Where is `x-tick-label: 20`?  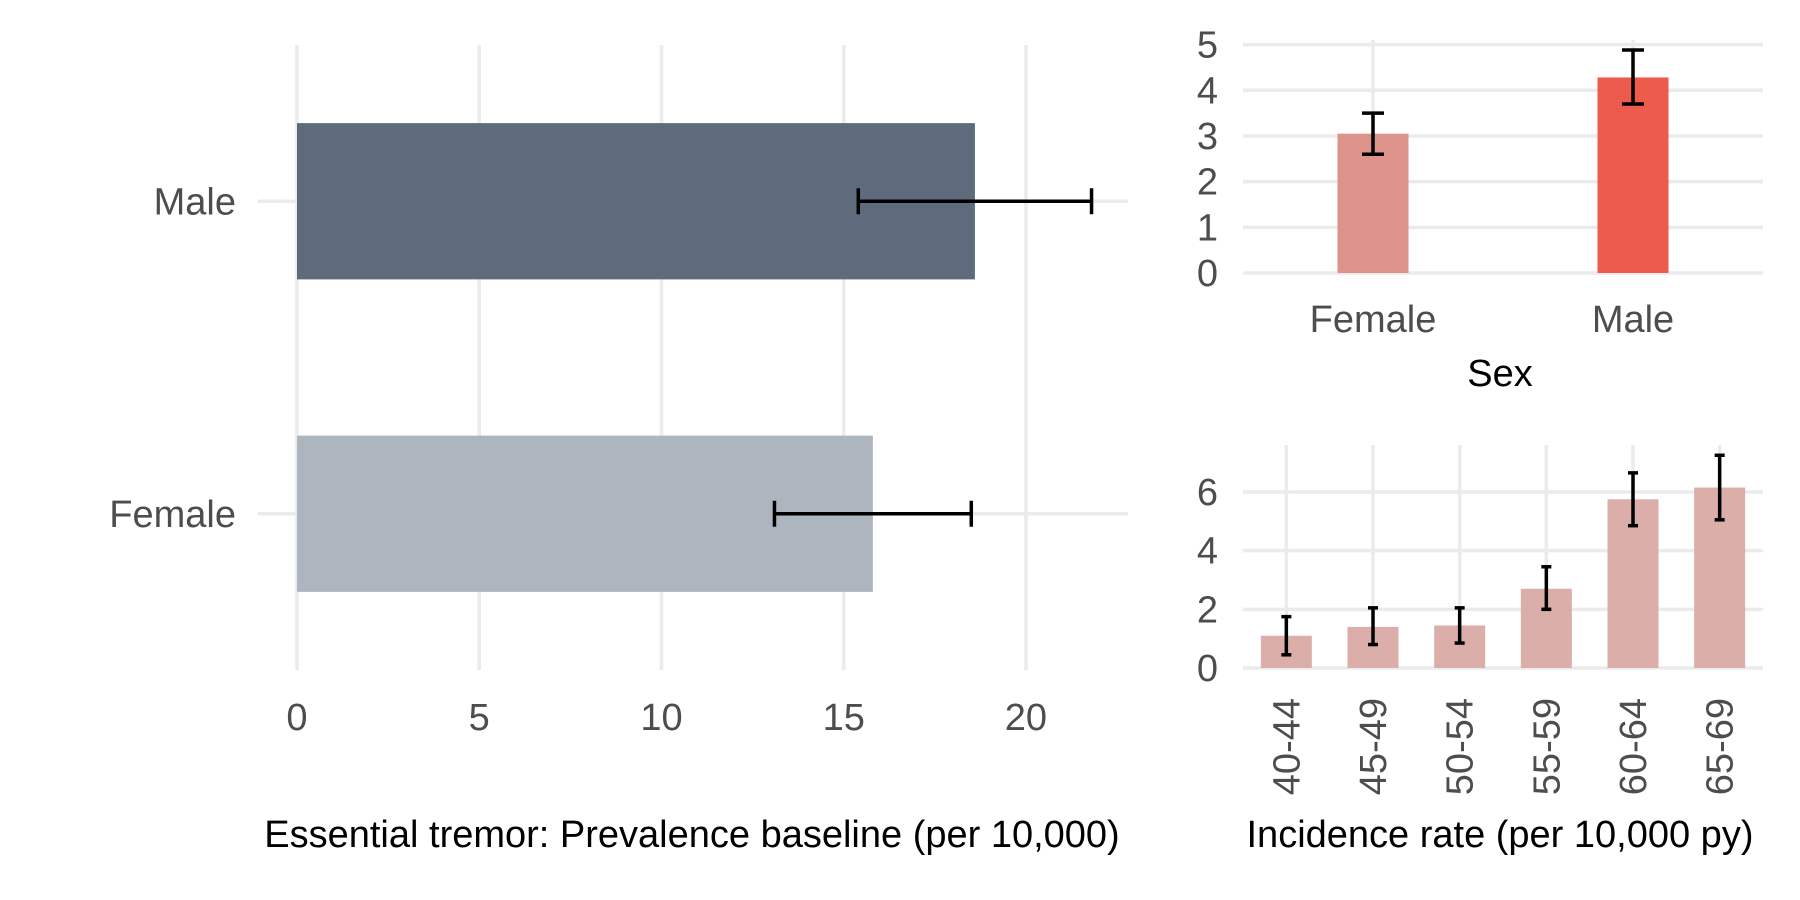 x-tick-label: 20 is located at coordinates (1026, 718).